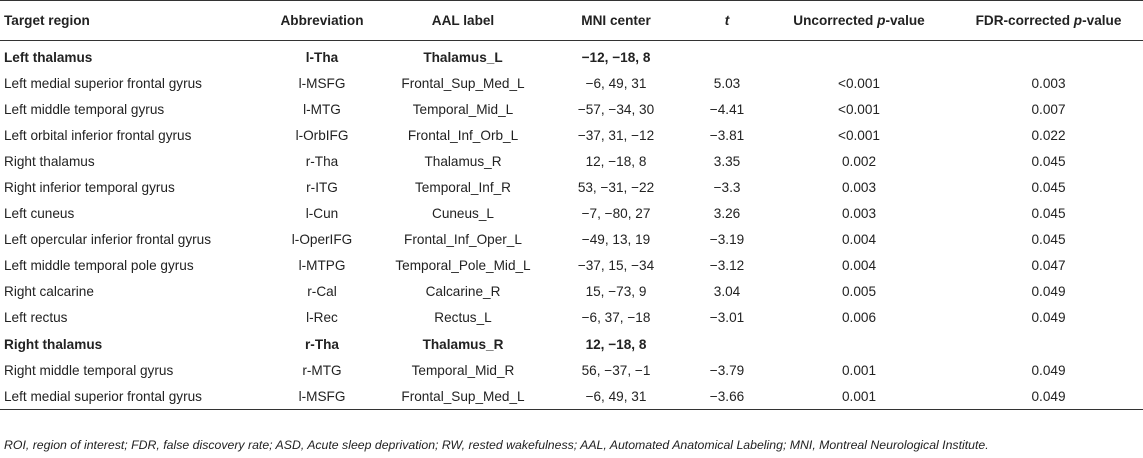 The height and width of the screenshot is (458, 1143). What do you see at coordinates (322, 292) in the screenshot?
I see `cell-abbreviation: r-Cal` at bounding box center [322, 292].